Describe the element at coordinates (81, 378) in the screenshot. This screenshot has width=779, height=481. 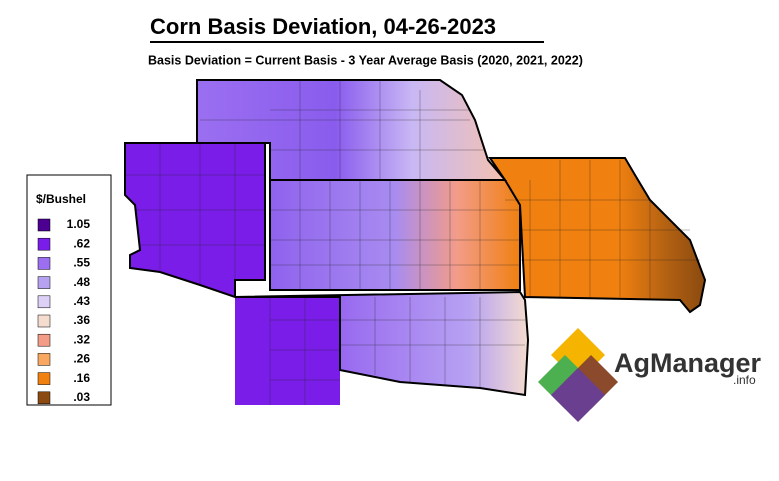
I see `legend-label: .16` at that location.